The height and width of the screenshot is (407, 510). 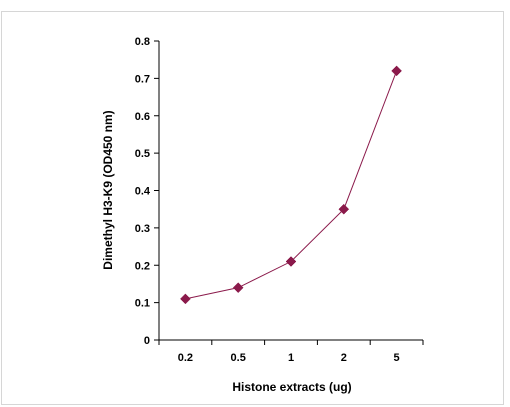 What do you see at coordinates (142, 266) in the screenshot?
I see `y-tick-label: 0.2` at bounding box center [142, 266].